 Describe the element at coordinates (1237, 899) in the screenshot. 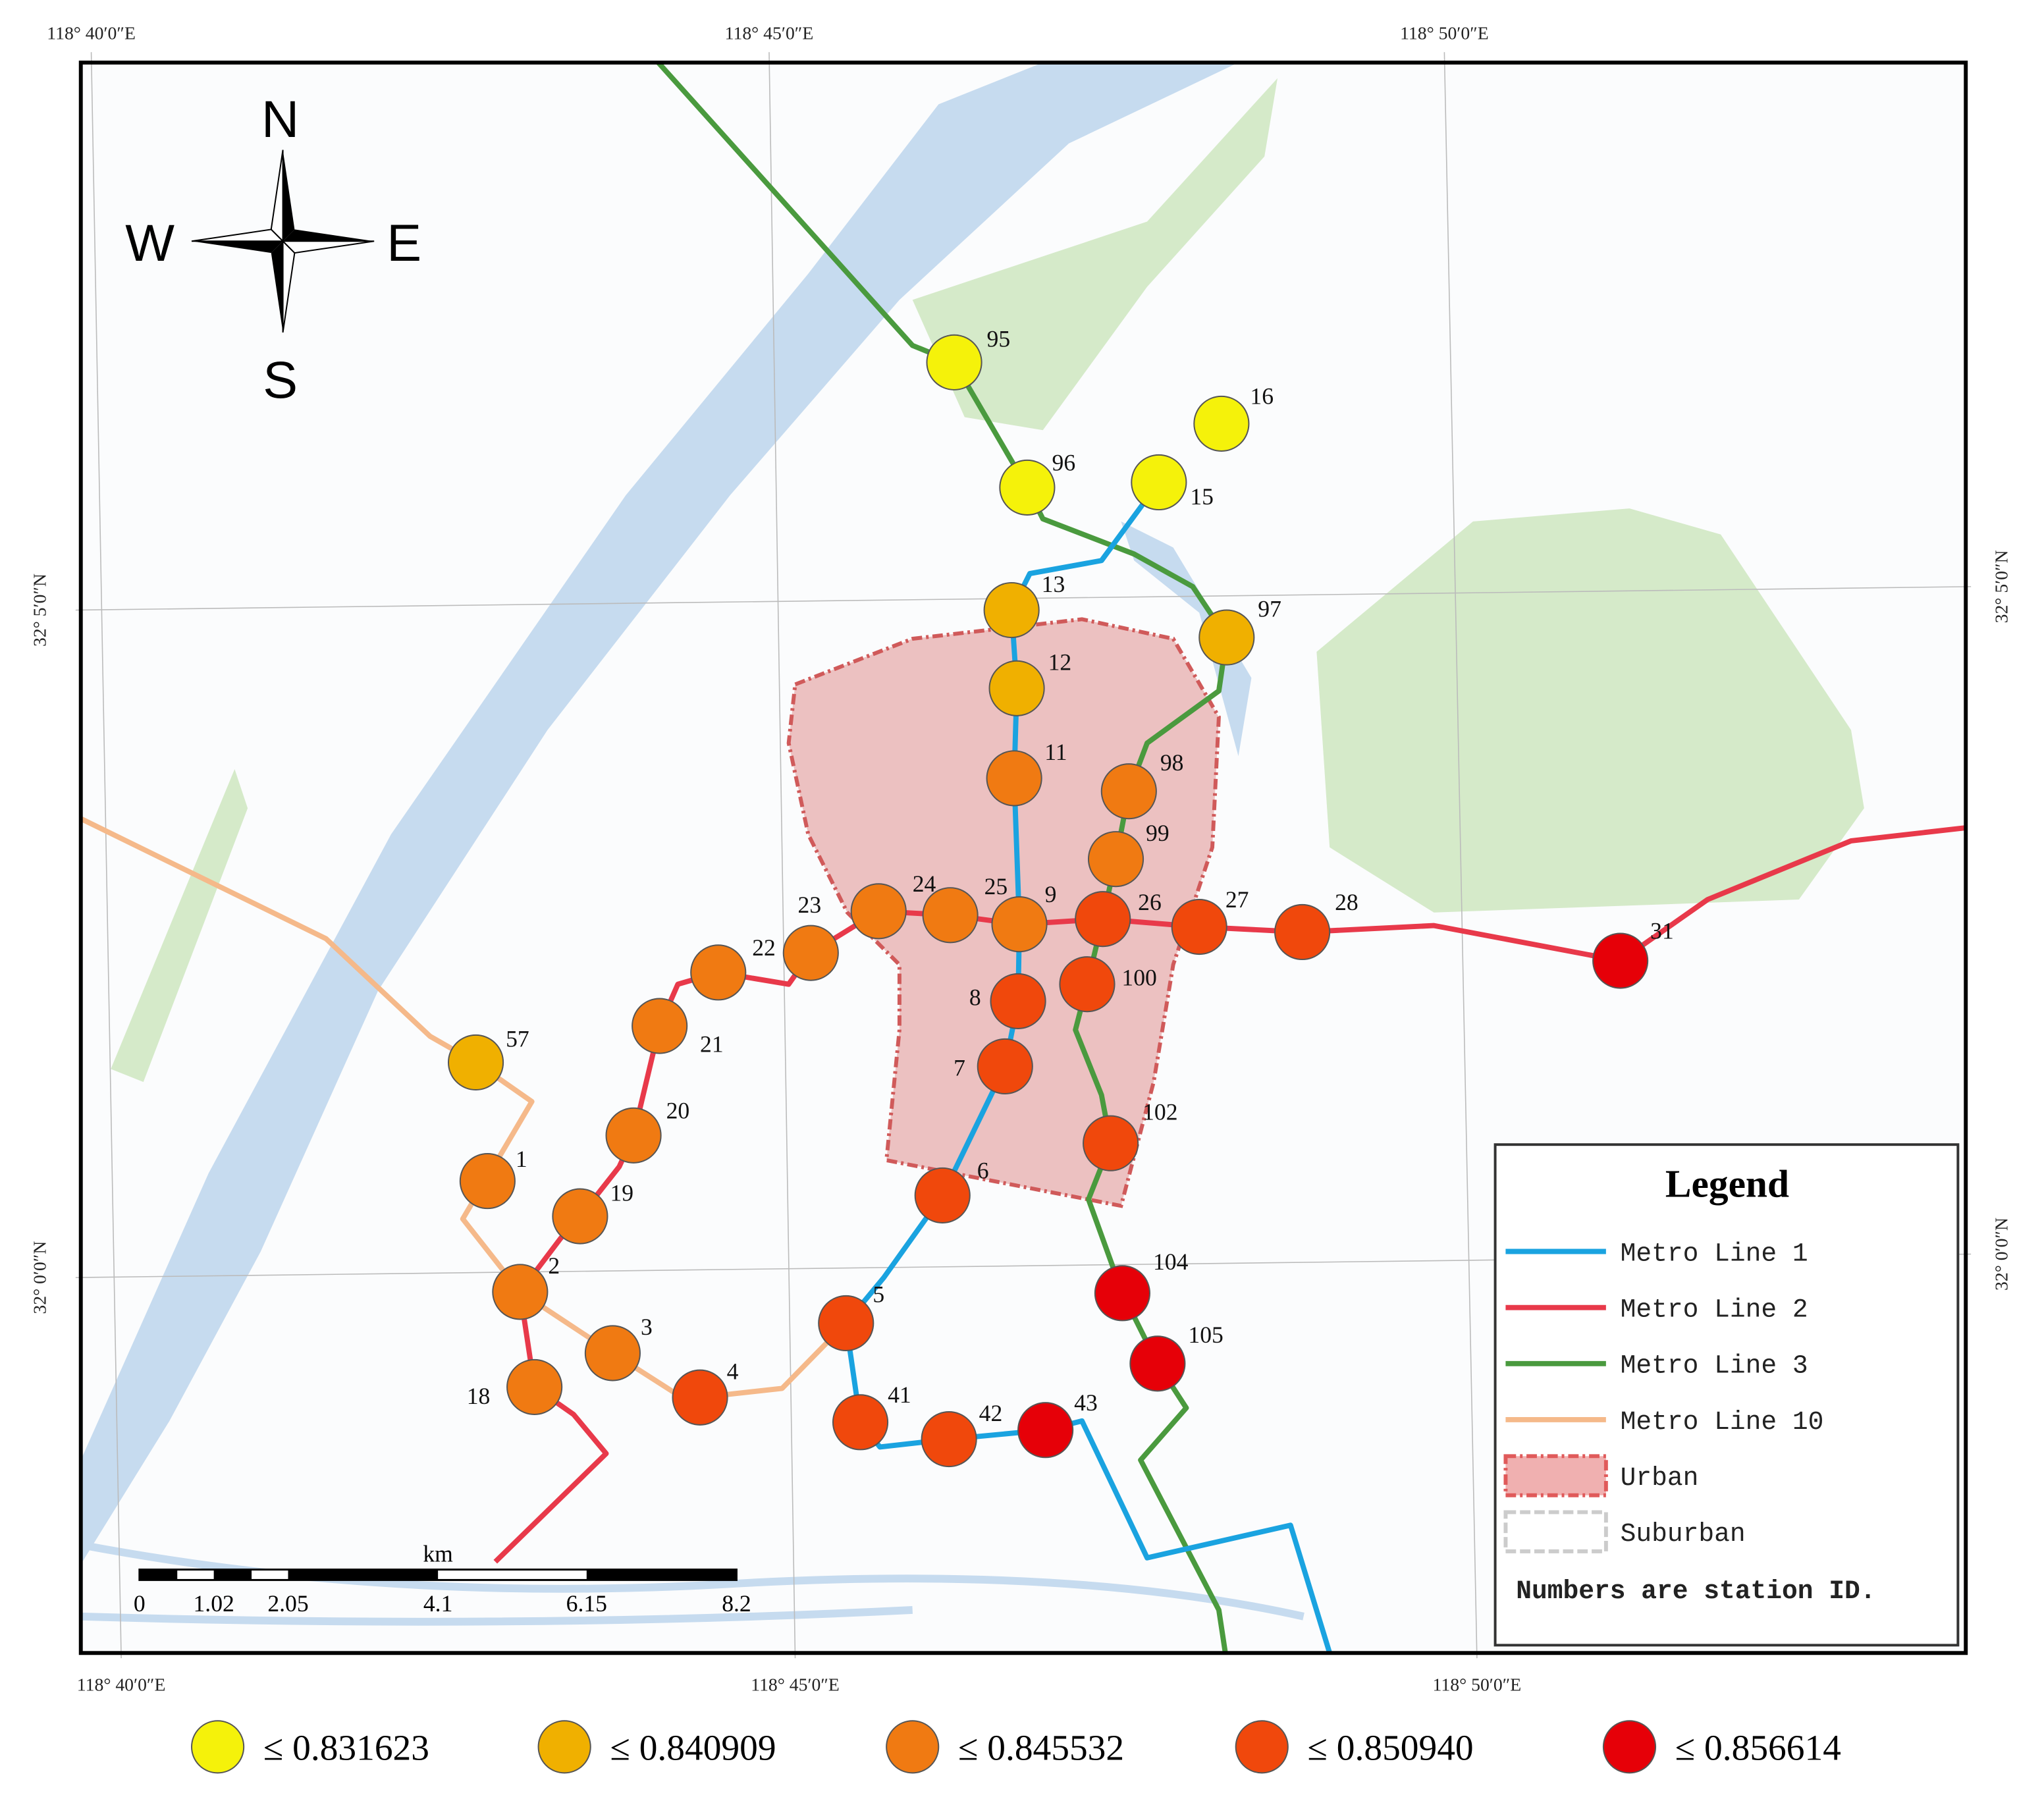

I see `station-id: 27` at that location.